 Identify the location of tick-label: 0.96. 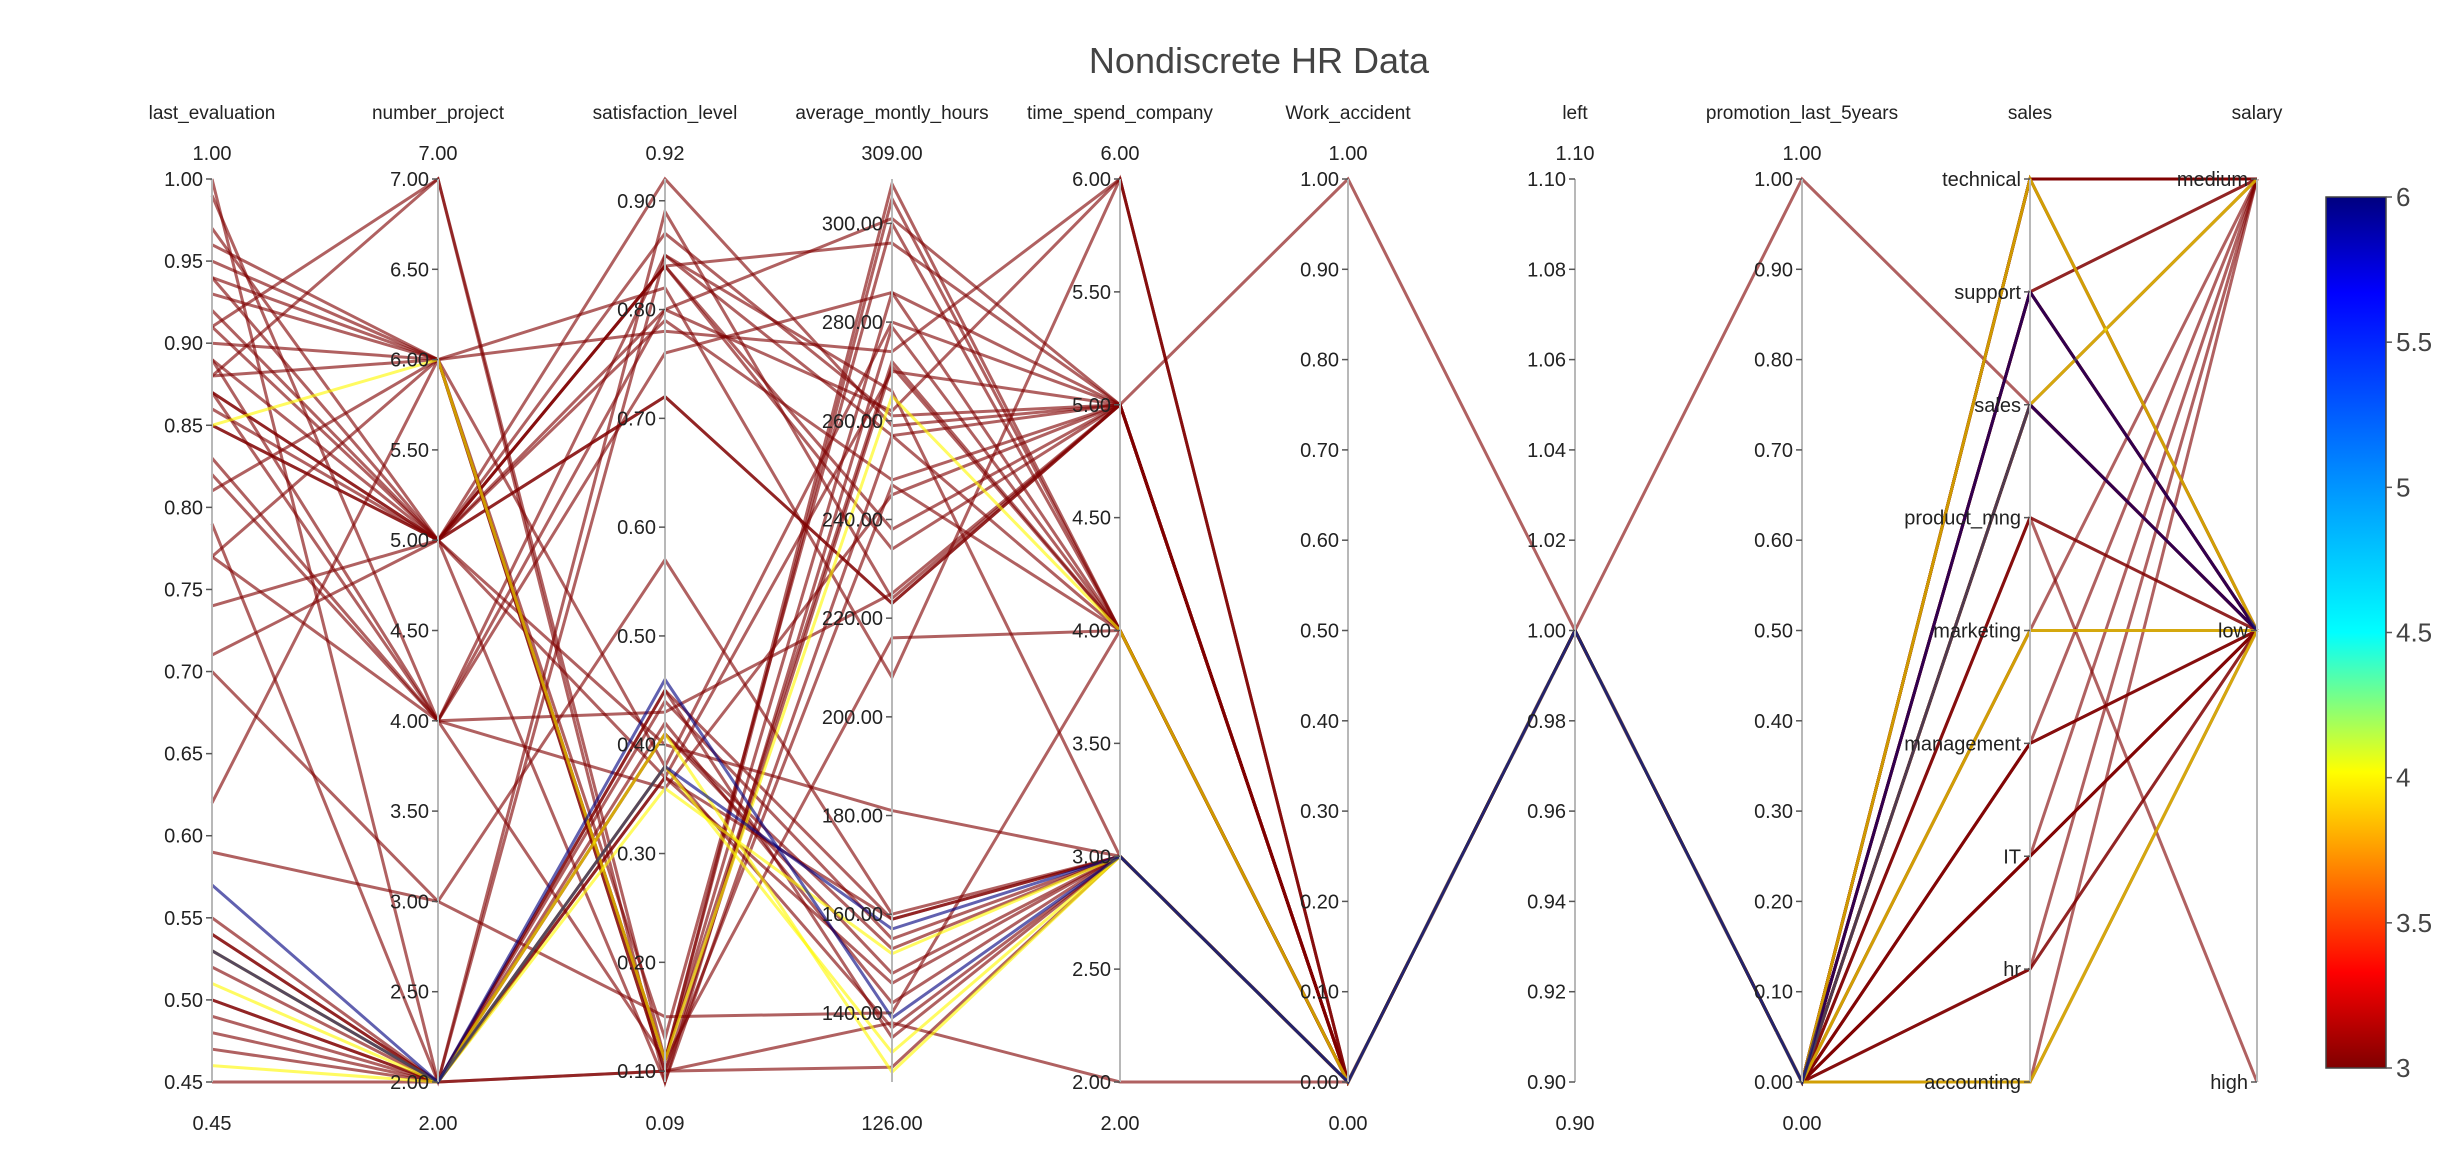
(1546, 812).